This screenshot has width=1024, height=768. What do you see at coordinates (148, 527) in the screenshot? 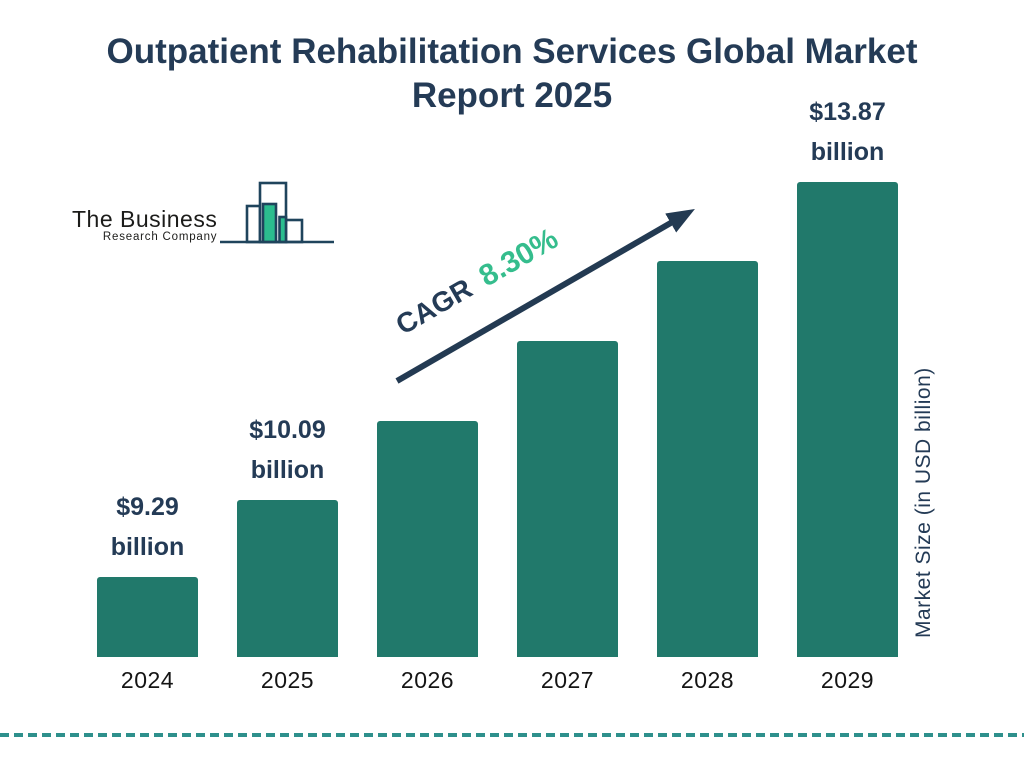
I see `bar-value-label: $9.29 billion` at bounding box center [148, 527].